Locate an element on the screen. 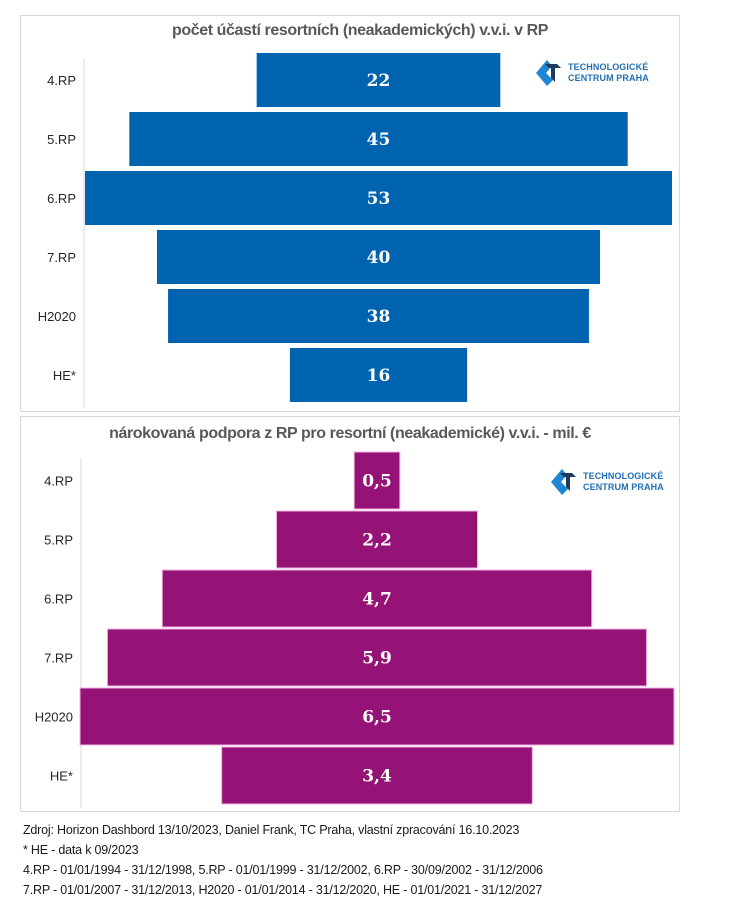  value-label: 6,5 is located at coordinates (377, 718).